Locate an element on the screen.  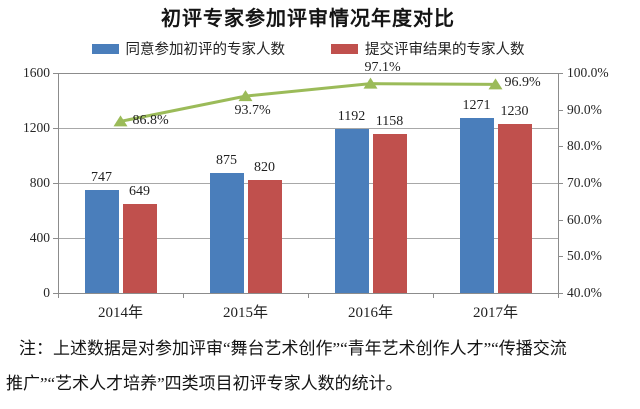
bar-value-label: 747 is located at coordinates (101, 178).